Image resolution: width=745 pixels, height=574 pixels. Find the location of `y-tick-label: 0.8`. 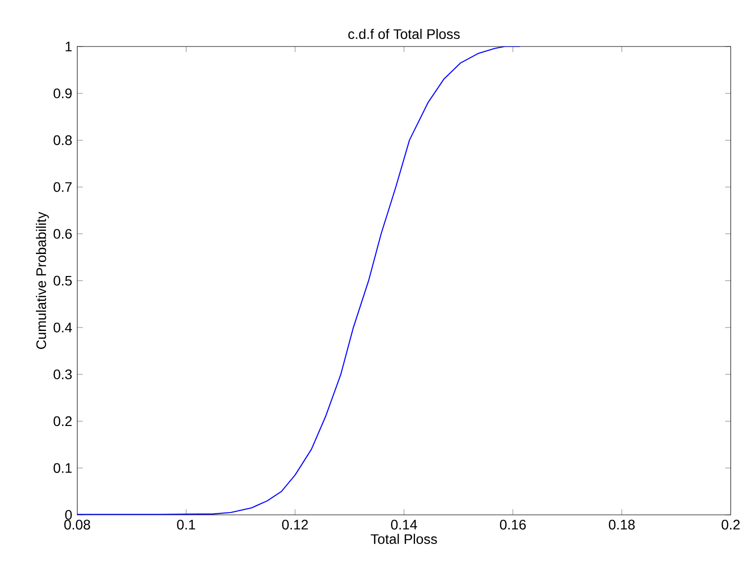

y-tick-label: 0.8 is located at coordinates (63, 140).